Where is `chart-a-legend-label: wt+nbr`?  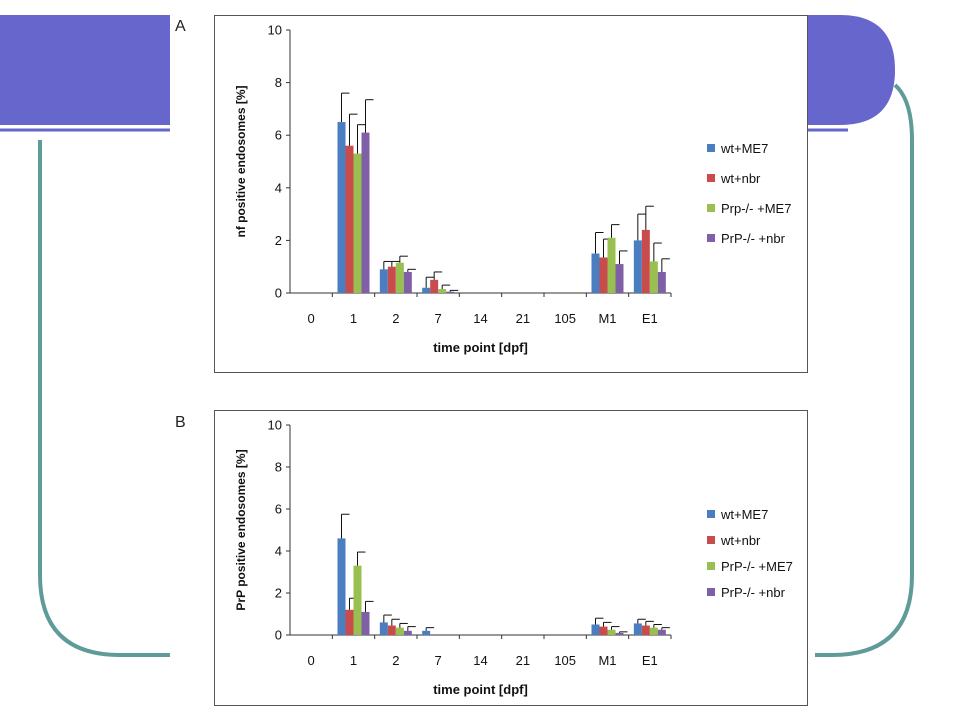 chart-a-legend-label: wt+nbr is located at coordinates (740, 178).